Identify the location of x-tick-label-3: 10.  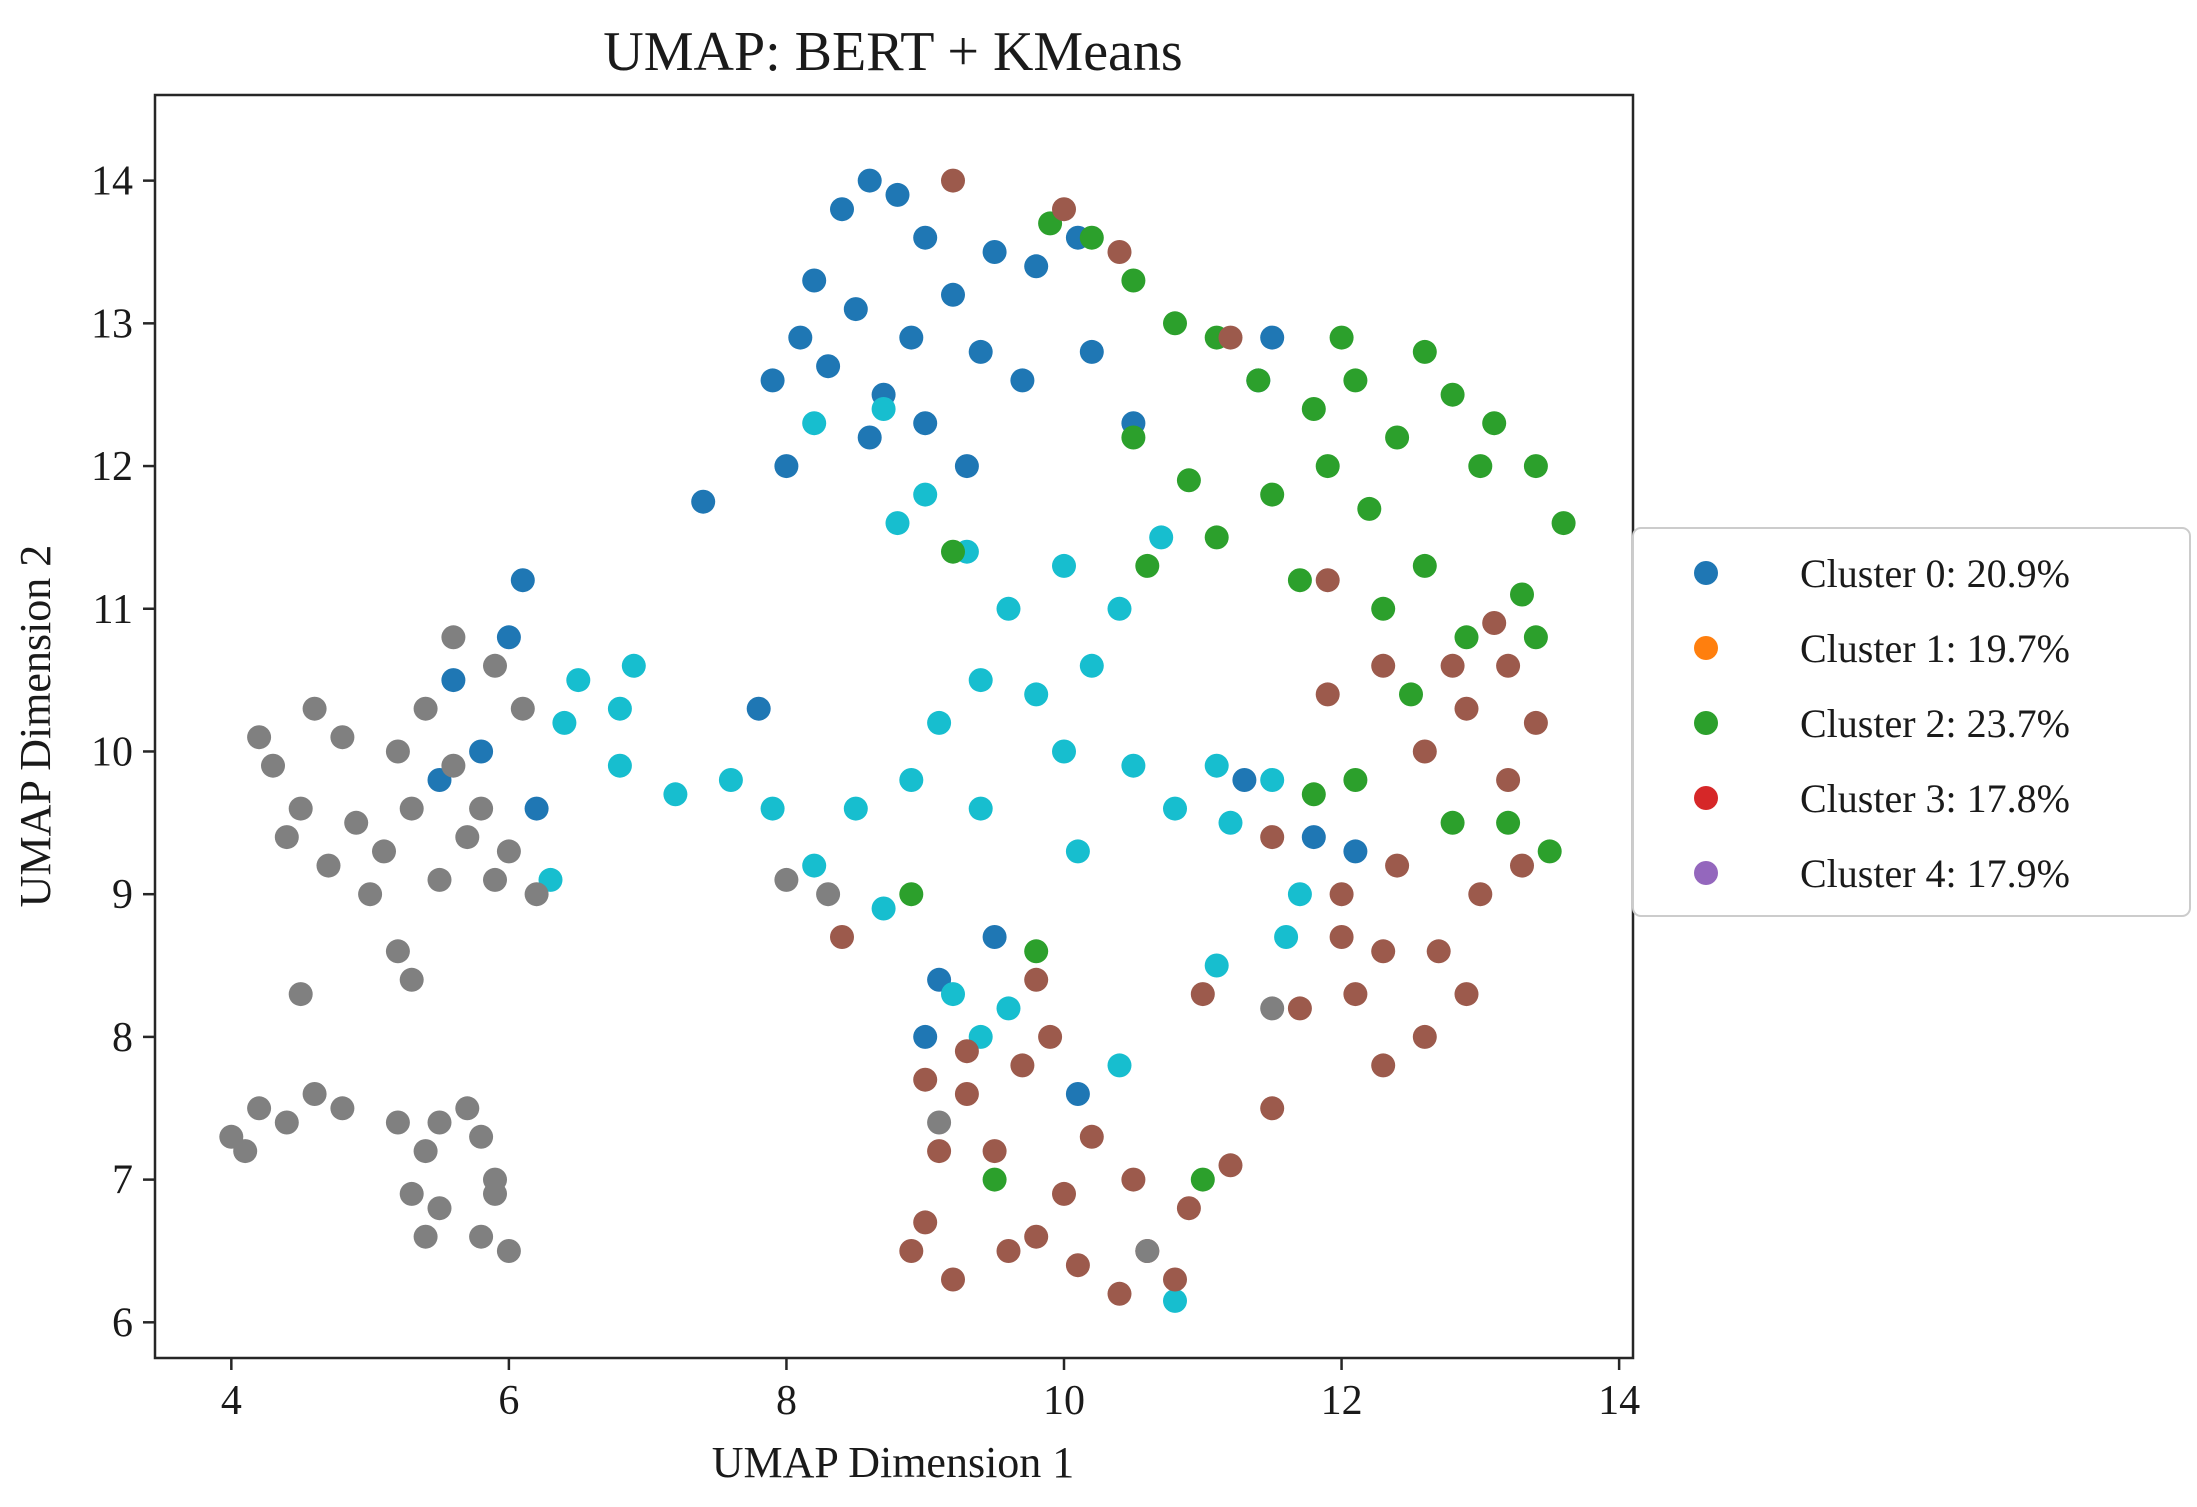
(1064, 1401).